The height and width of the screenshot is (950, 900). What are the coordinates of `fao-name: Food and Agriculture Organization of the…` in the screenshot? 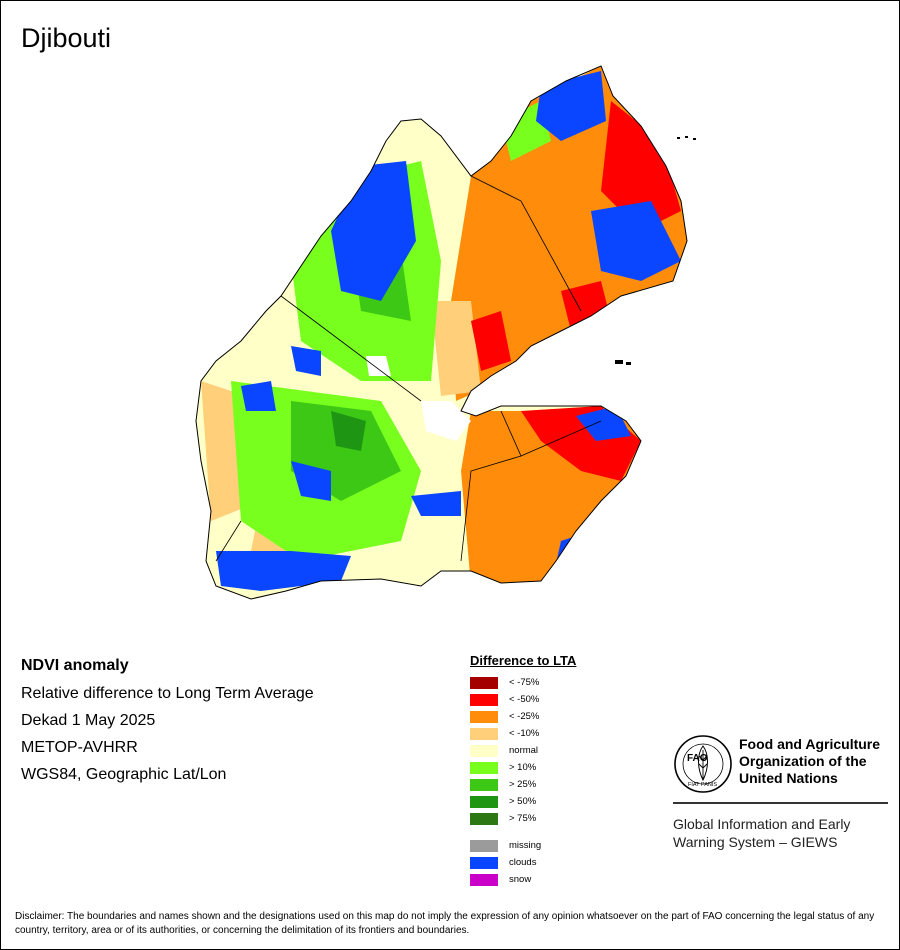 It's located at (810, 761).